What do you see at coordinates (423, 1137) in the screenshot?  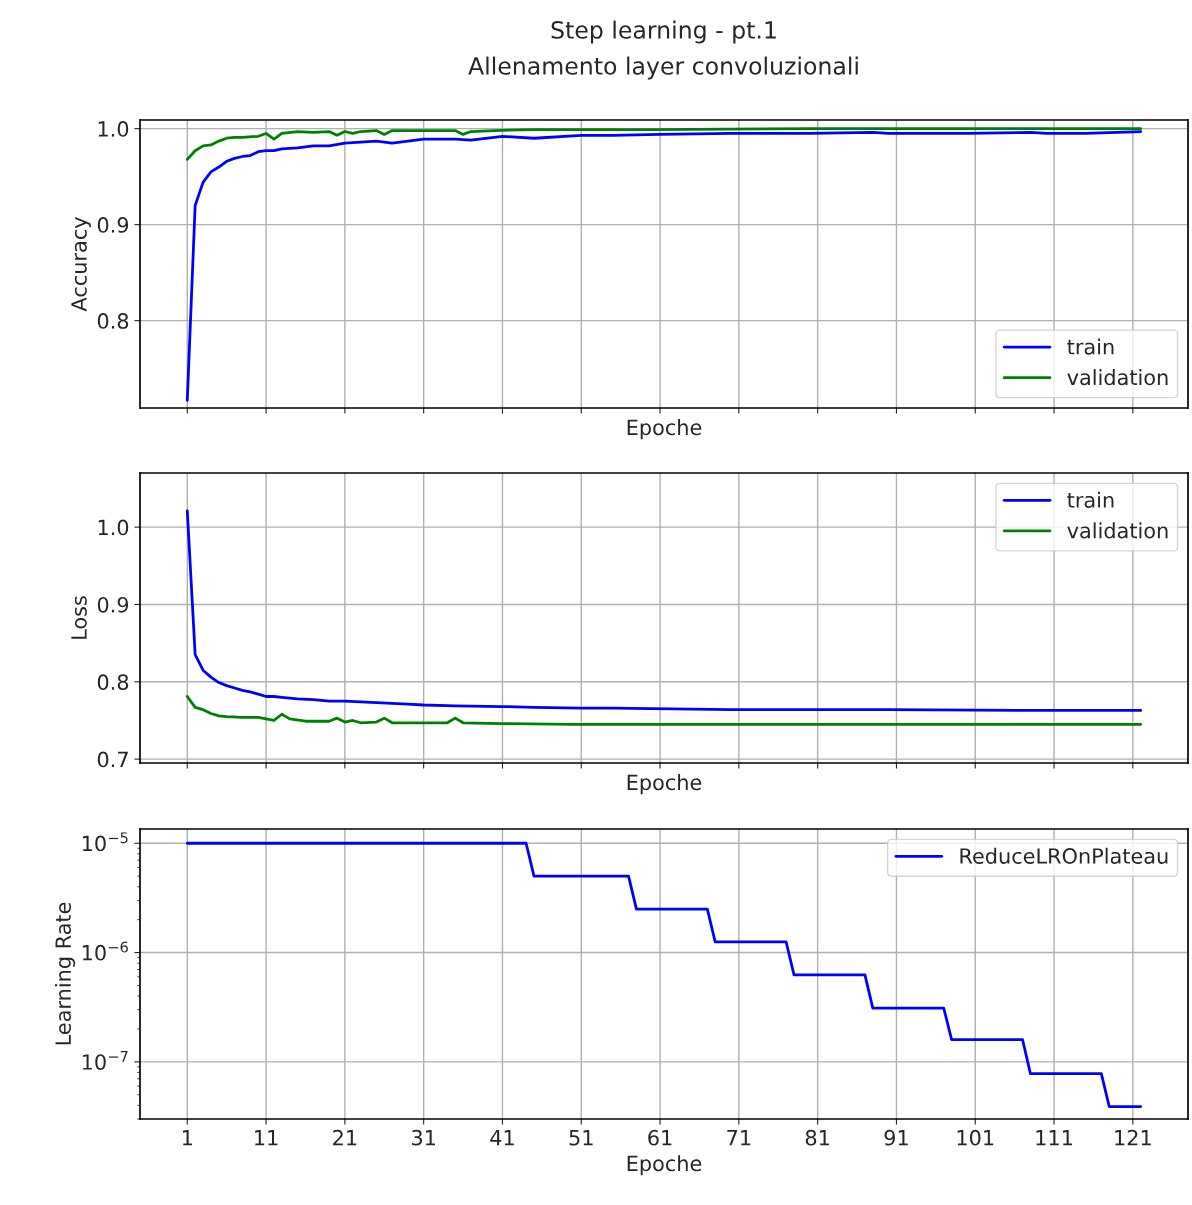 I see `x-tick-label: 31` at bounding box center [423, 1137].